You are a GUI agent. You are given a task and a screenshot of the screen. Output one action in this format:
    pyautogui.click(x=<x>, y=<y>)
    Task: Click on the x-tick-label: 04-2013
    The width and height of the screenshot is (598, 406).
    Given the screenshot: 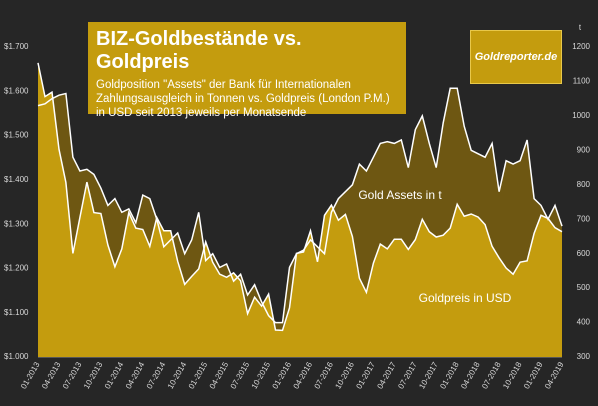 What is the action you would take?
    pyautogui.click(x=51, y=375)
    